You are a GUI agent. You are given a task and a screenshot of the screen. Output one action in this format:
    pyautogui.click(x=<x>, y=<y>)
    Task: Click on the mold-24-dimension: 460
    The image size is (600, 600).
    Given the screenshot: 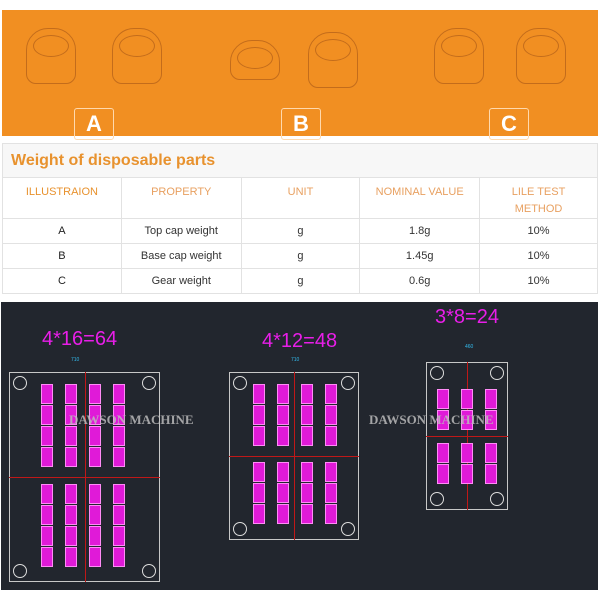 What is the action you would take?
    pyautogui.click(x=469, y=347)
    